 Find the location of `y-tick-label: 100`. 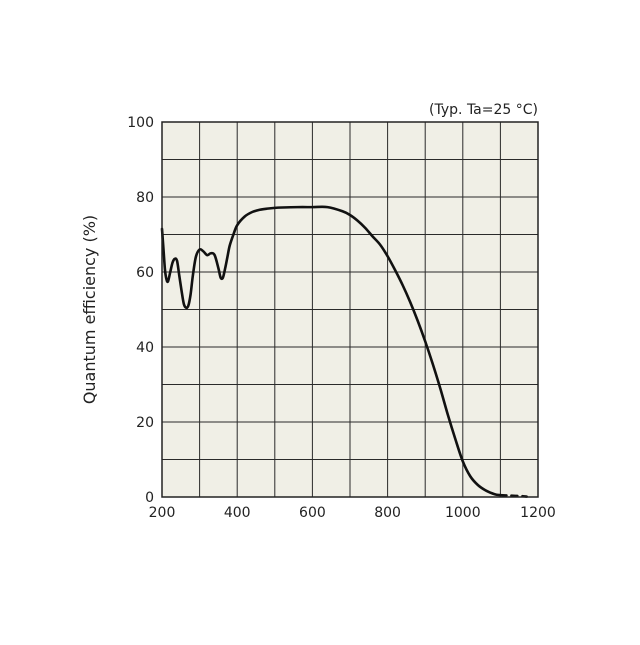

y-tick-label: 100 is located at coordinates (140, 123).